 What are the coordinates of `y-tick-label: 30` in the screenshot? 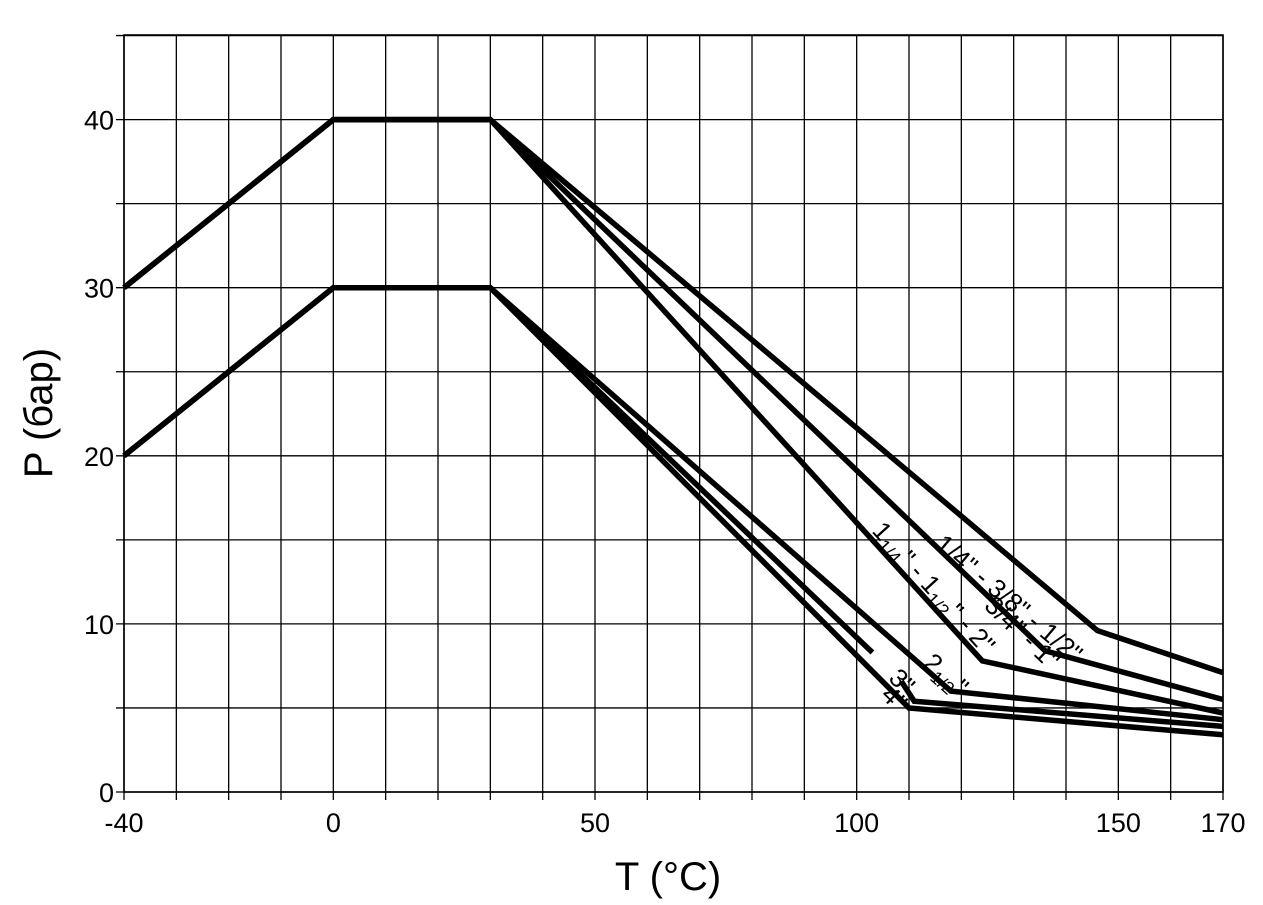 It's located at (99, 289).